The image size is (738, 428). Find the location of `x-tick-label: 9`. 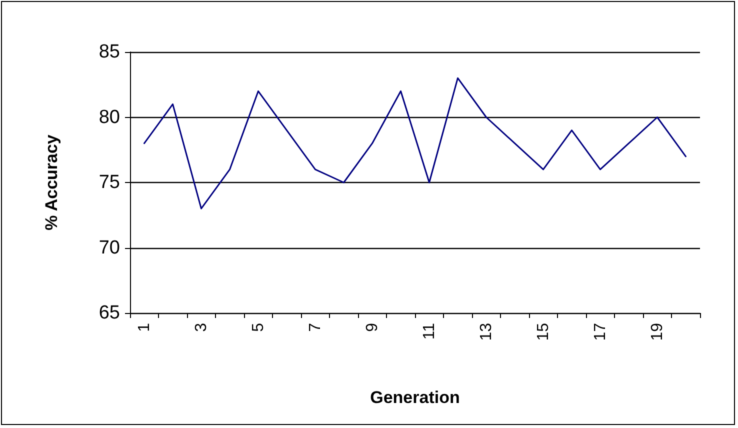

x-tick-label: 9 is located at coordinates (372, 327).